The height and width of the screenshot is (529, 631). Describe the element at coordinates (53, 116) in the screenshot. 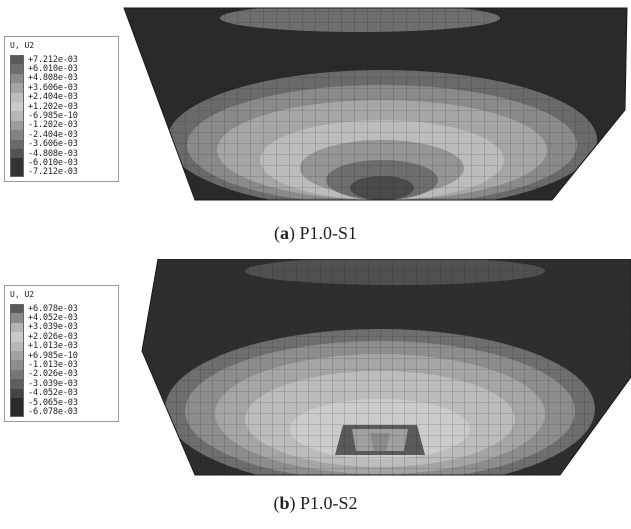

I see `legend-value: -6.985e-10` at that location.